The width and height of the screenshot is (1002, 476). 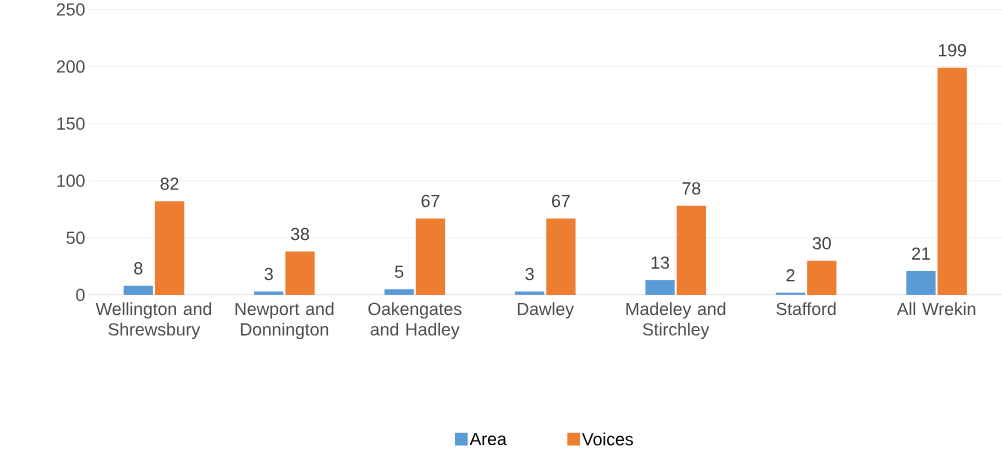 What do you see at coordinates (821, 243) in the screenshot?
I see `data-label: 30` at bounding box center [821, 243].